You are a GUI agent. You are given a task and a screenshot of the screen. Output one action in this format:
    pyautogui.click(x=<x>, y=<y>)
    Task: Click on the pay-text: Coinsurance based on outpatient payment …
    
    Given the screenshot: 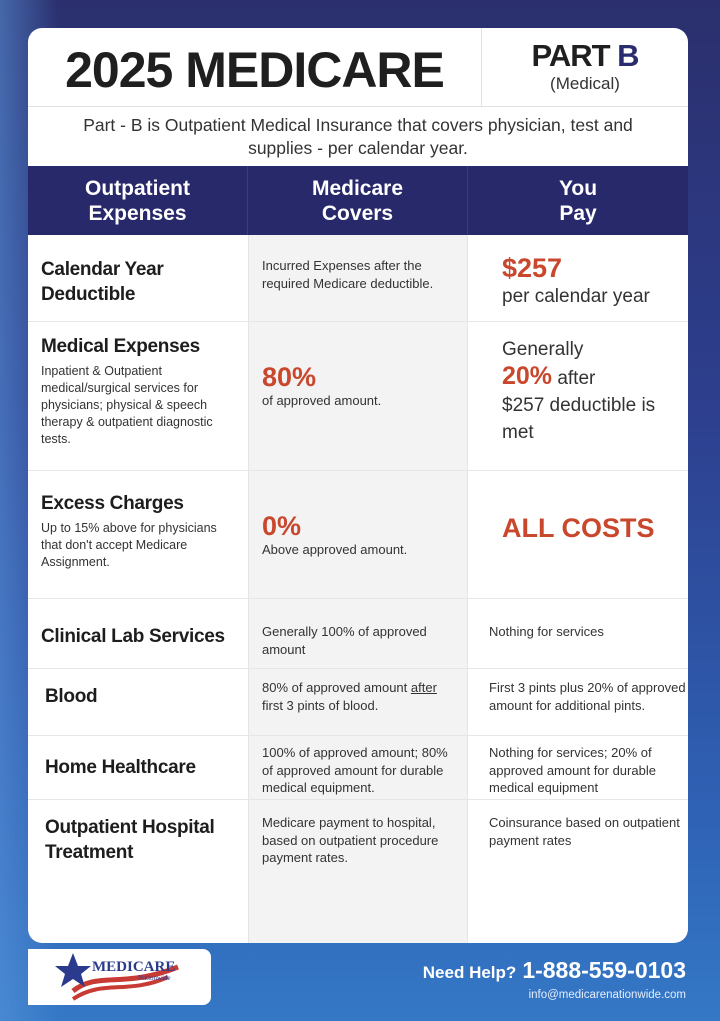 What is the action you would take?
    pyautogui.click(x=584, y=831)
    